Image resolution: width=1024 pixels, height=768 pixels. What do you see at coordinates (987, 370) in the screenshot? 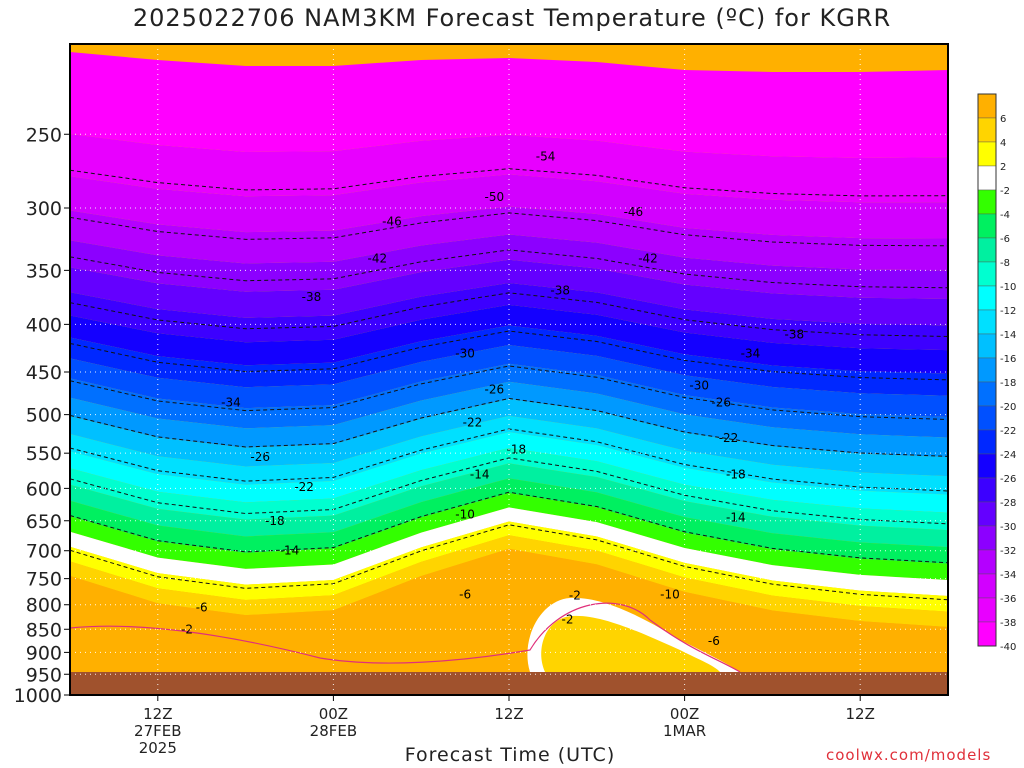
I see `colorbar-frame` at bounding box center [987, 370].